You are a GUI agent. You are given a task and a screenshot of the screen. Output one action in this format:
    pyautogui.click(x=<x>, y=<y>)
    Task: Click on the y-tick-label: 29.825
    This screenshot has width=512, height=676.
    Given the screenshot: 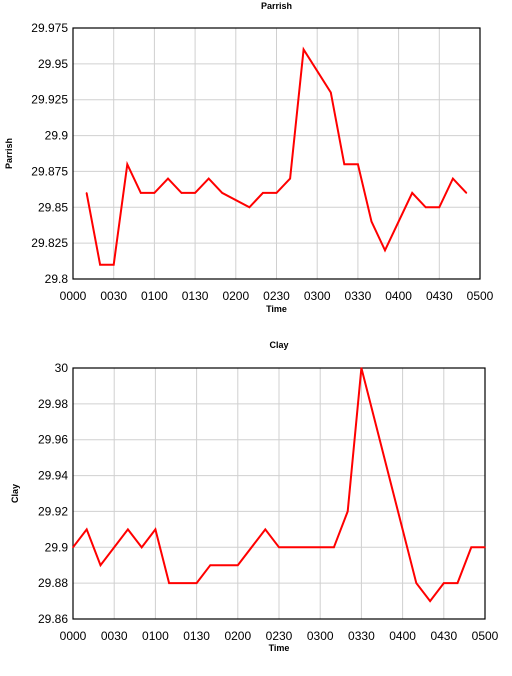 What is the action you would take?
    pyautogui.click(x=49, y=243)
    